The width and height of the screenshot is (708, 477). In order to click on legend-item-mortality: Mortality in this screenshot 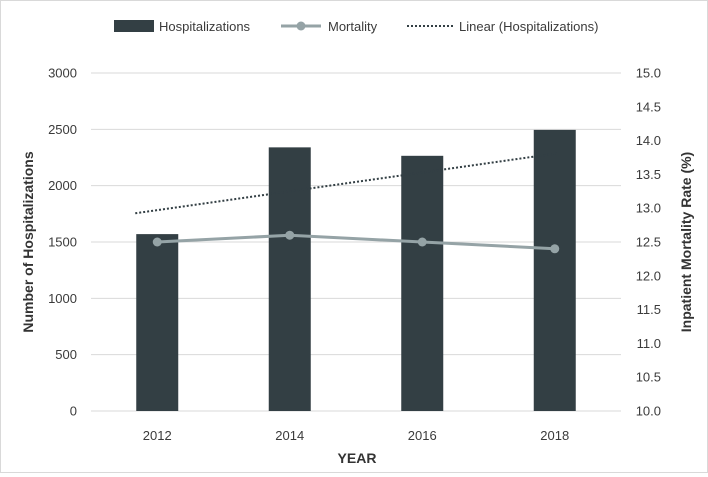, I will do `click(329, 26)`.